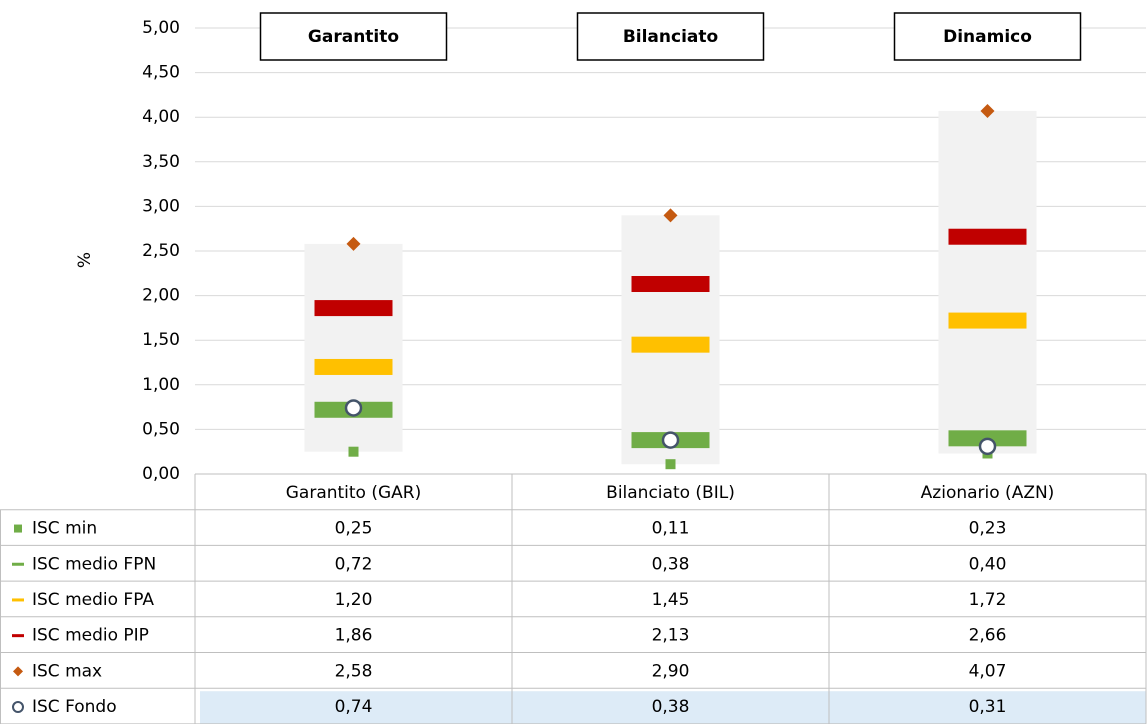  I want to click on value-label: 0,11, so click(671, 529).